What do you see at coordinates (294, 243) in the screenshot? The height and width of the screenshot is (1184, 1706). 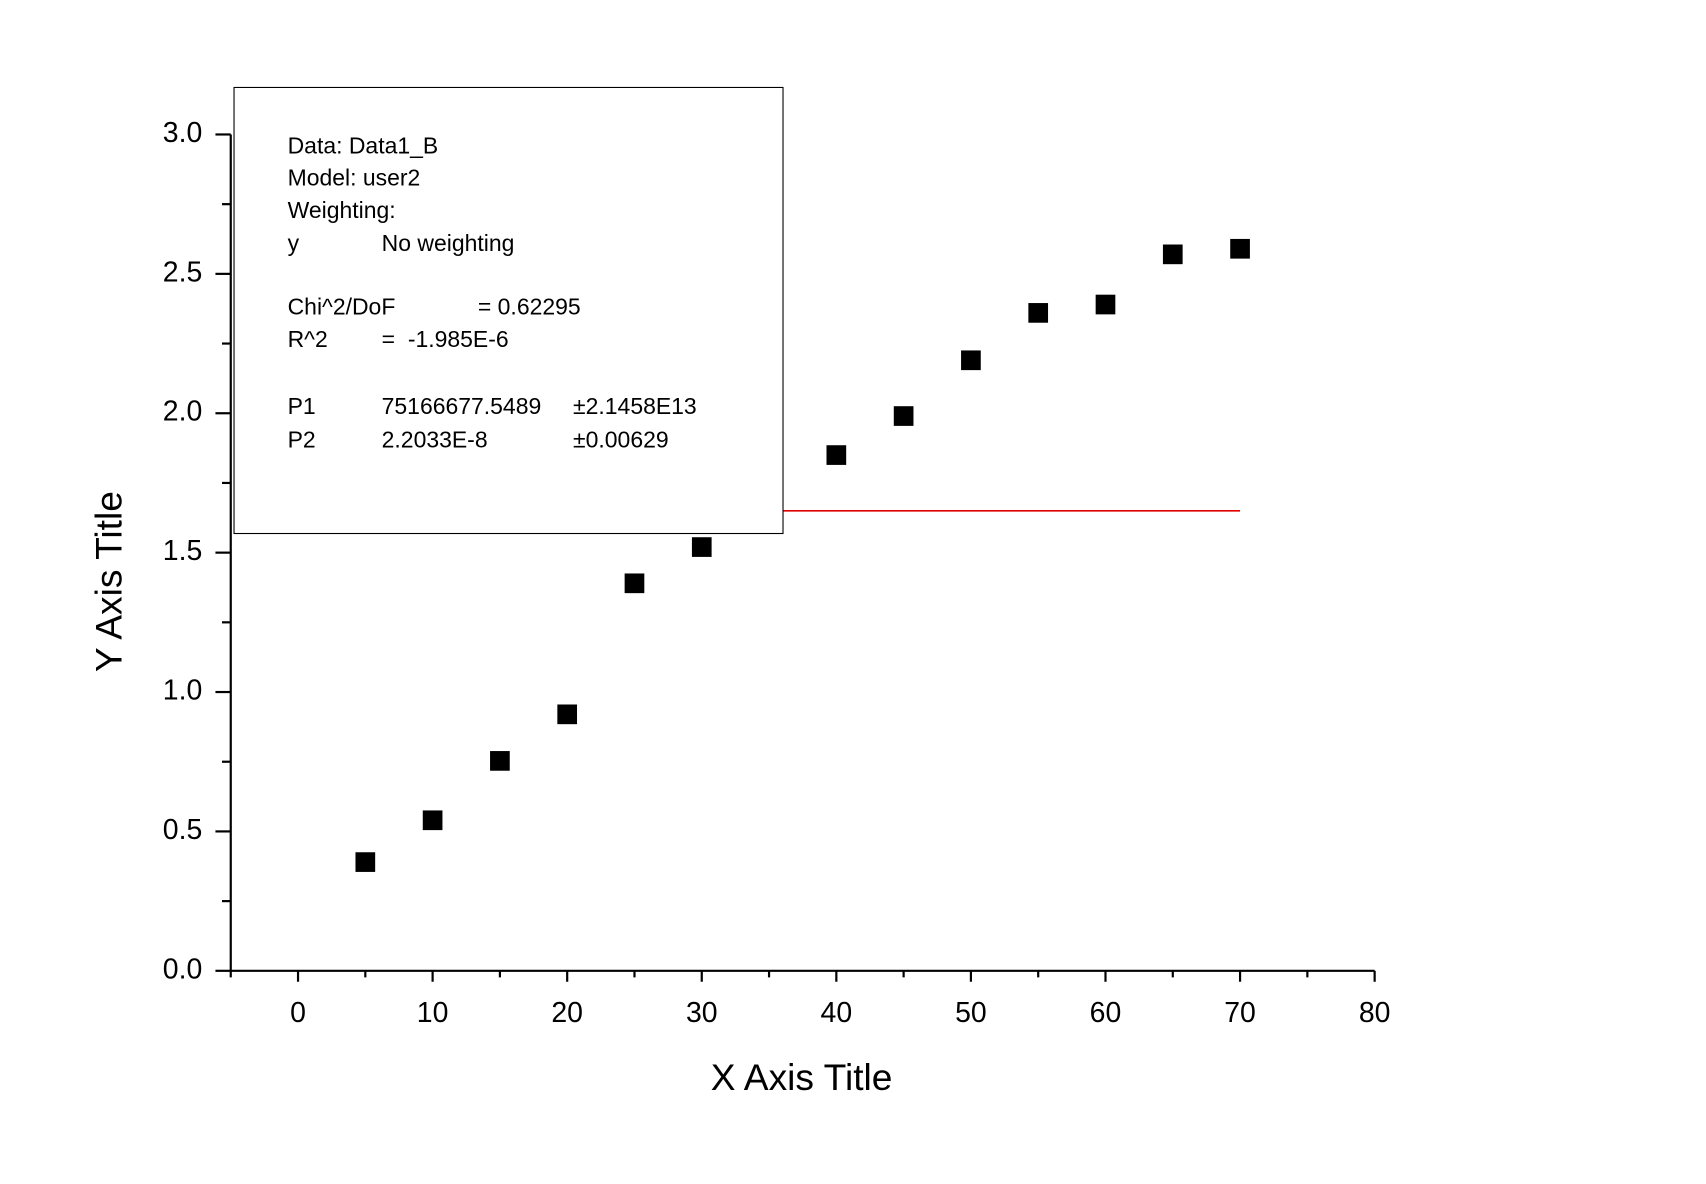 I see `annotation-text: y` at bounding box center [294, 243].